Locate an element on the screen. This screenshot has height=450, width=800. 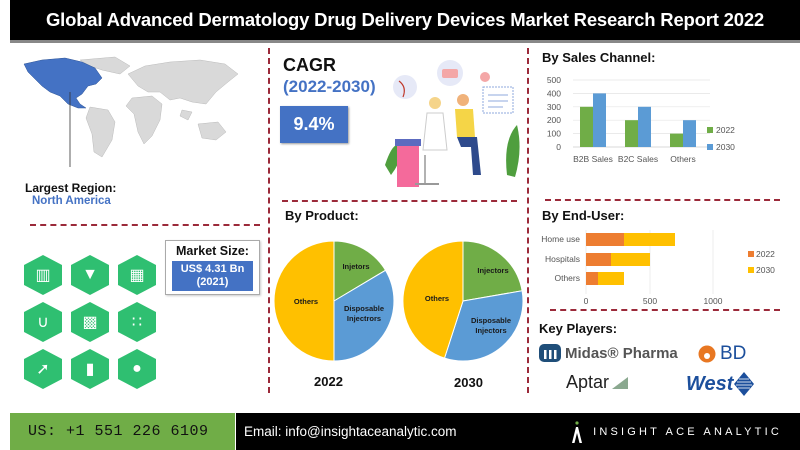
bd-logo: BD is located at coordinates (722, 354).